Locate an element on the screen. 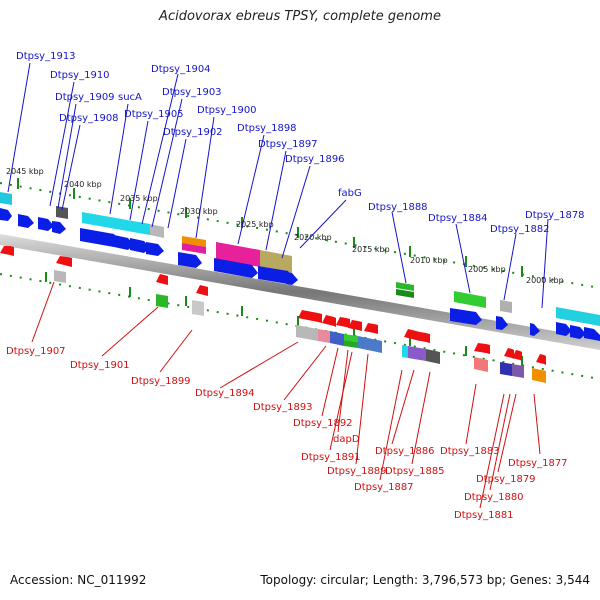 This screenshot has width=600, height=600. gene-label: Dtpsy_1904 is located at coordinates (181, 69).